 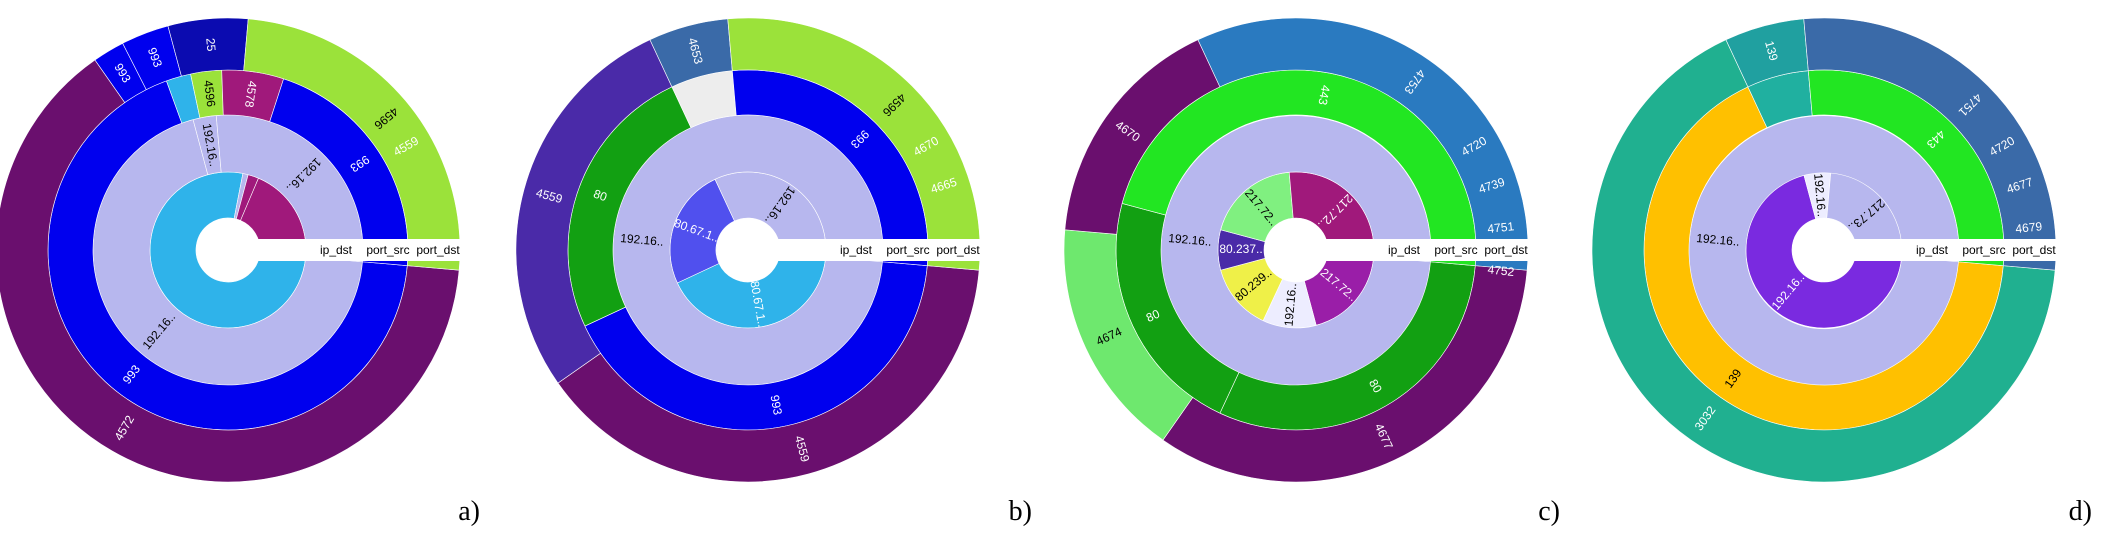 What do you see at coordinates (1501, 227) in the screenshot?
I see `outer-ring-label: 4751` at bounding box center [1501, 227].